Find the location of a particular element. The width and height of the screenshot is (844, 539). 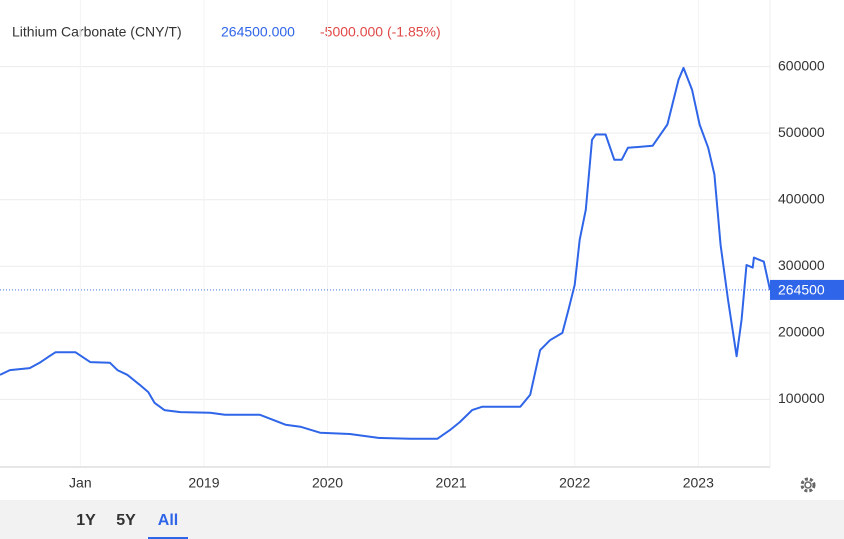

x-tick-label: 2022 is located at coordinates (574, 483).